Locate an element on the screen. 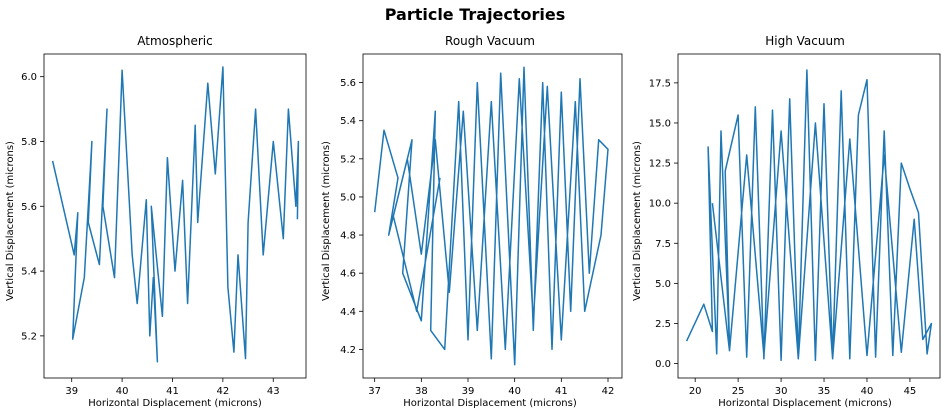 This screenshot has width=947, height=414. x-tick-label: 20 is located at coordinates (695, 391).